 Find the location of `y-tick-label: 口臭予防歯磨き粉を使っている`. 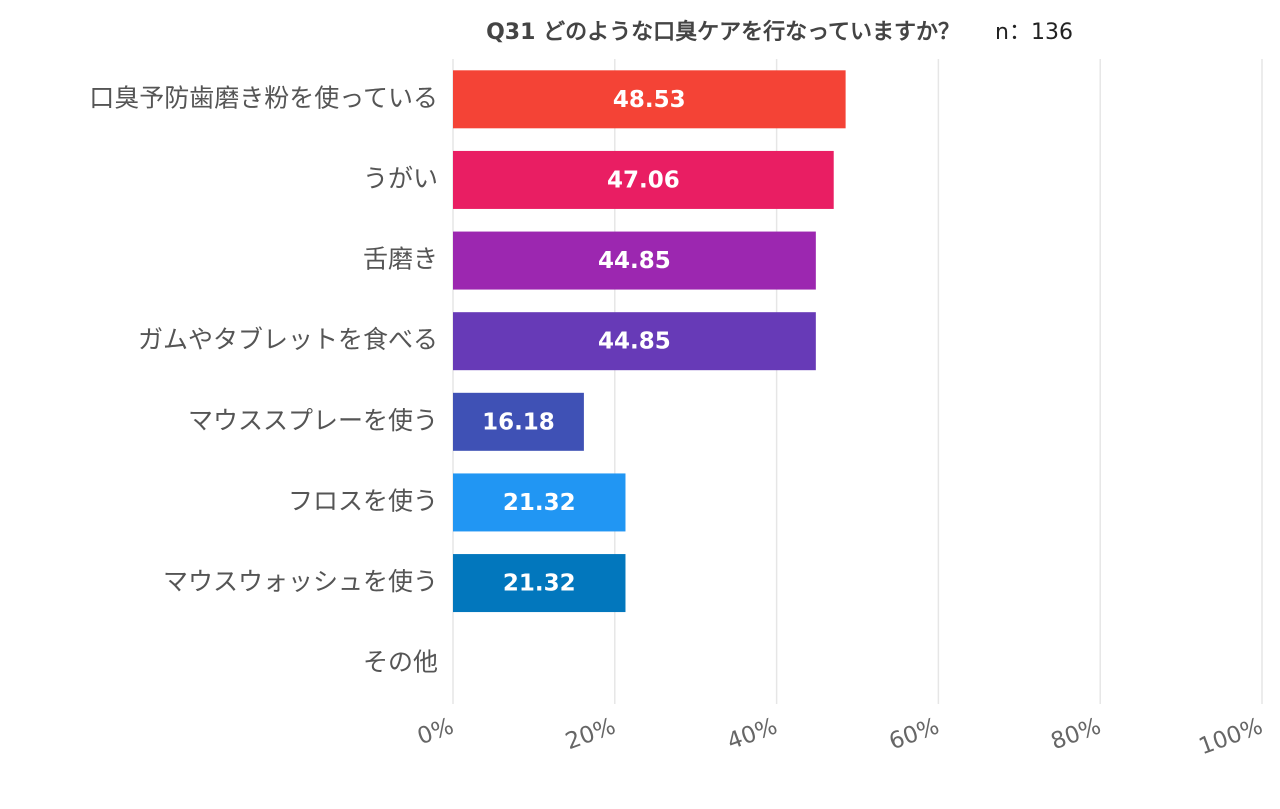

y-tick-label: 口臭予防歯磨き粉を使っている is located at coordinates (263, 97).